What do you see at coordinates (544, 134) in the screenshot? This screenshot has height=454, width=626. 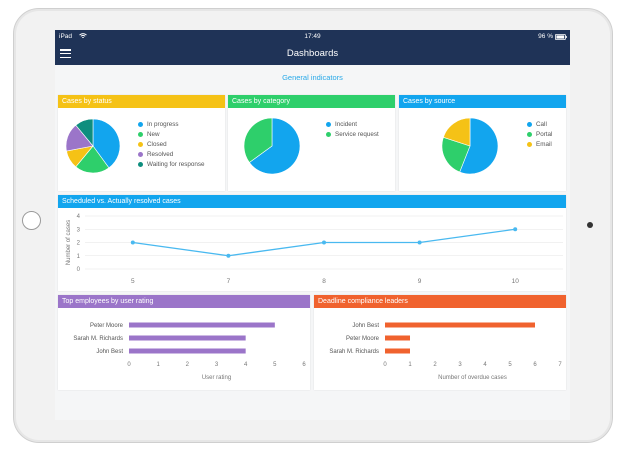 I see `legend-label: Portal` at bounding box center [544, 134].